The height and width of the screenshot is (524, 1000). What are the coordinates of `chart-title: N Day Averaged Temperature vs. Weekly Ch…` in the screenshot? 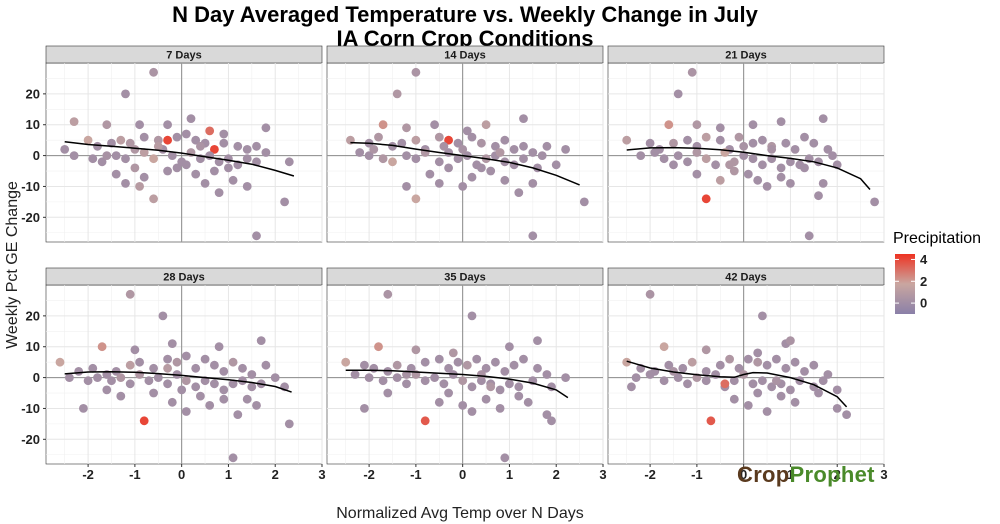 It's located at (465, 27).